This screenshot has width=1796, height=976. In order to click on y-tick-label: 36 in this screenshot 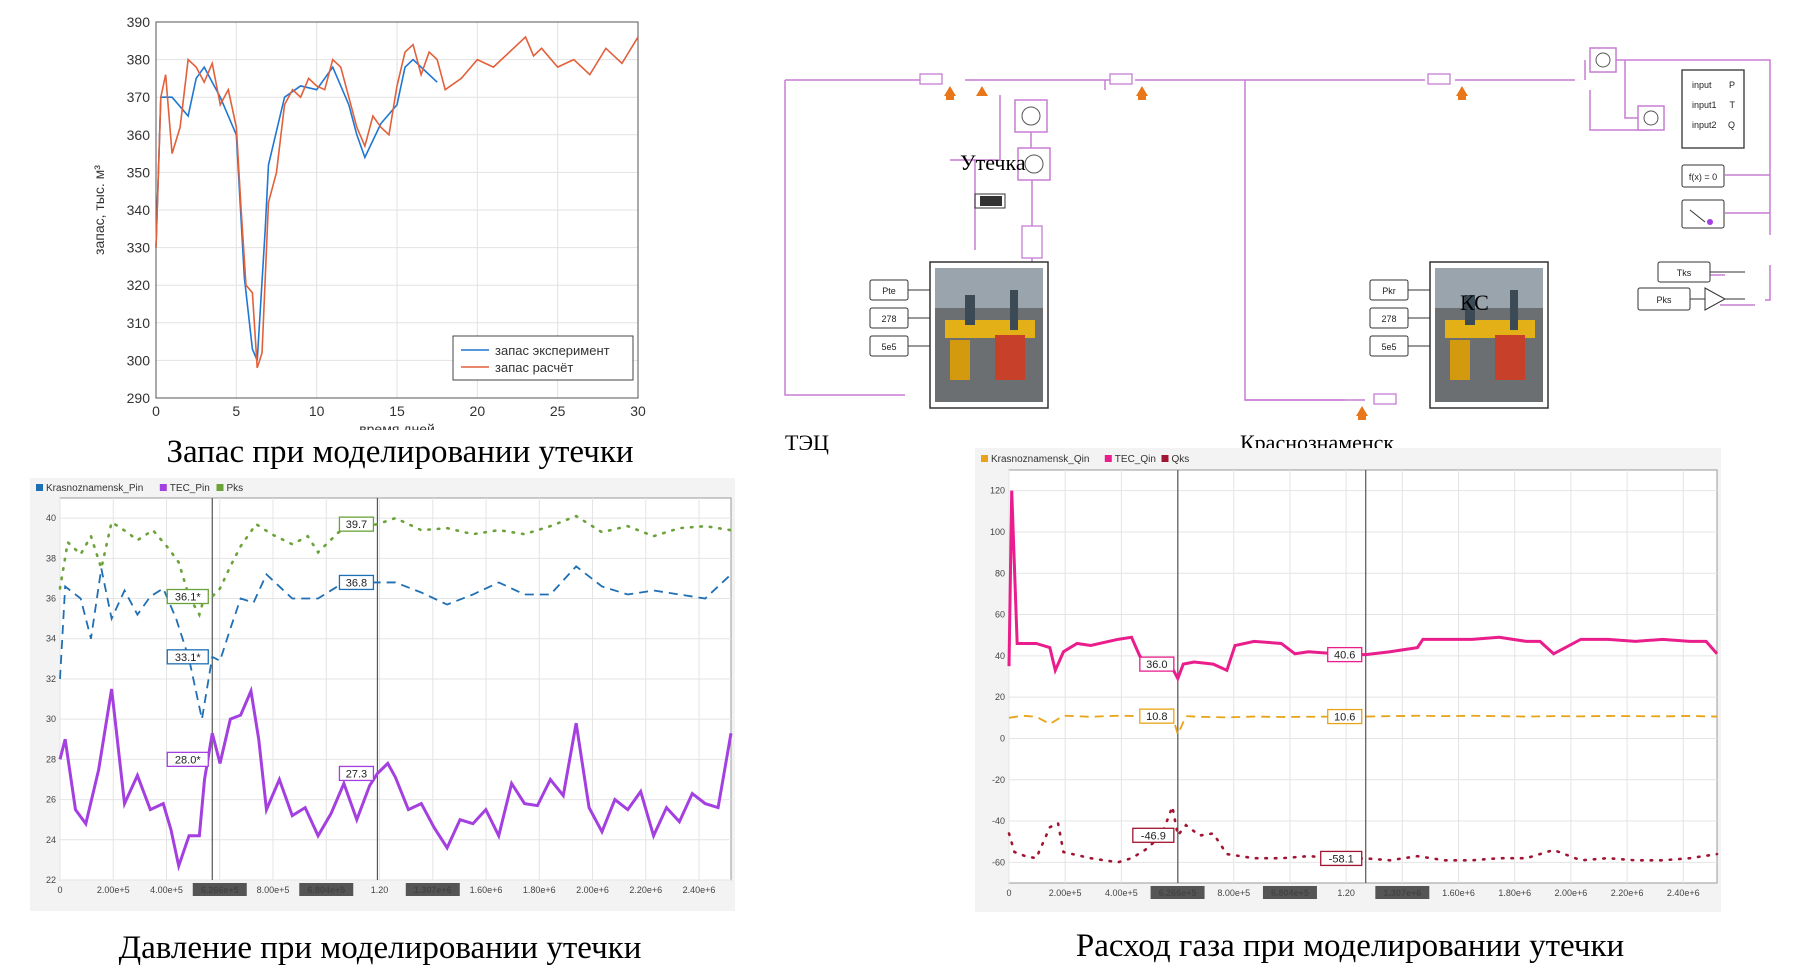, I will do `click(51, 599)`.